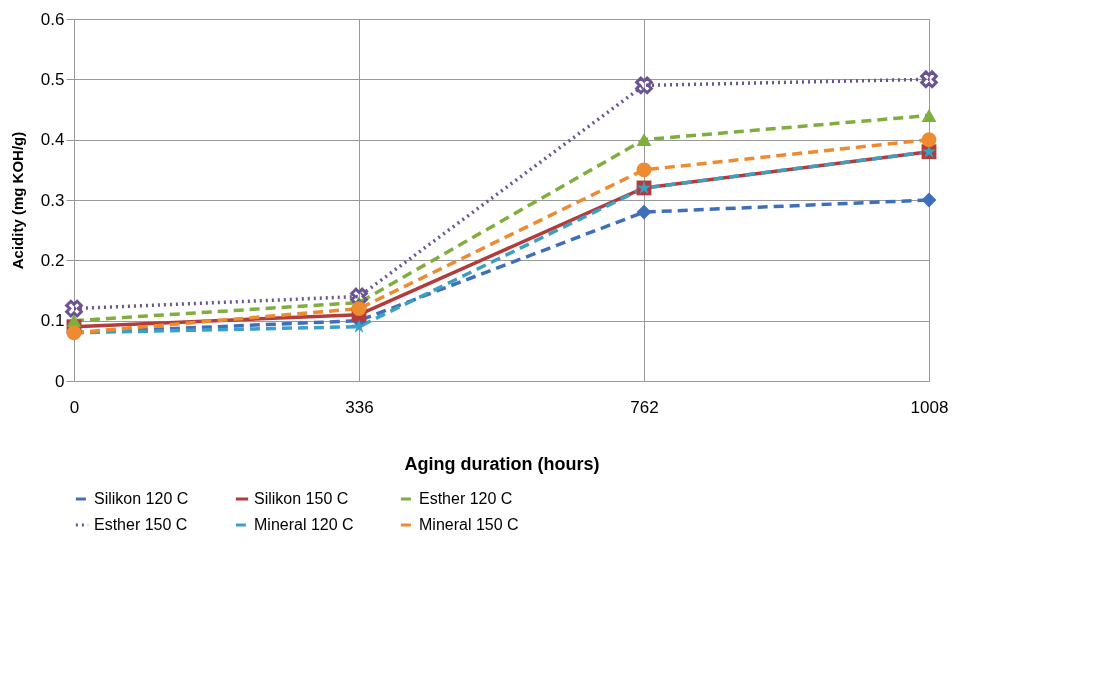  What do you see at coordinates (644, 407) in the screenshot?
I see `x-tick-label: 762` at bounding box center [644, 407].